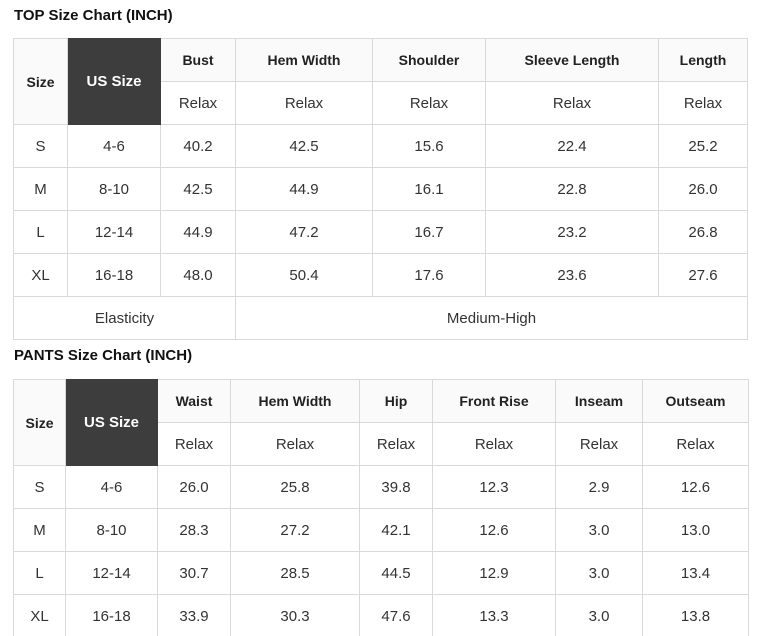  Describe the element at coordinates (491, 318) in the screenshot. I see `elasticity-value: Medium-High` at that location.